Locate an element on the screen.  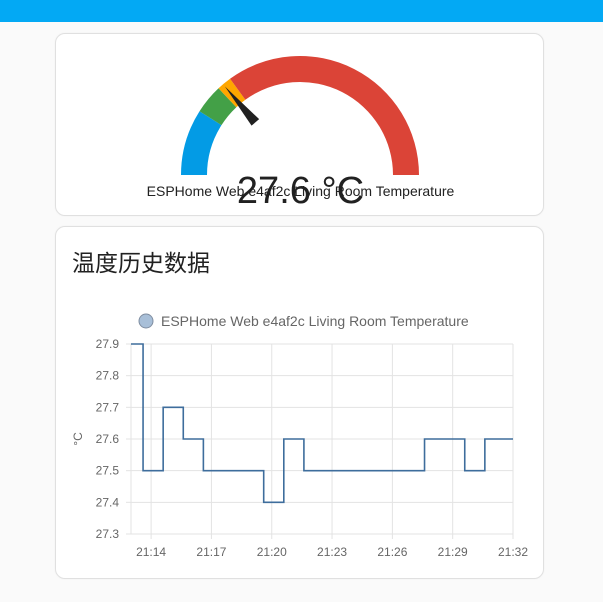
y-tick-label: 27.4 is located at coordinates (108, 502).